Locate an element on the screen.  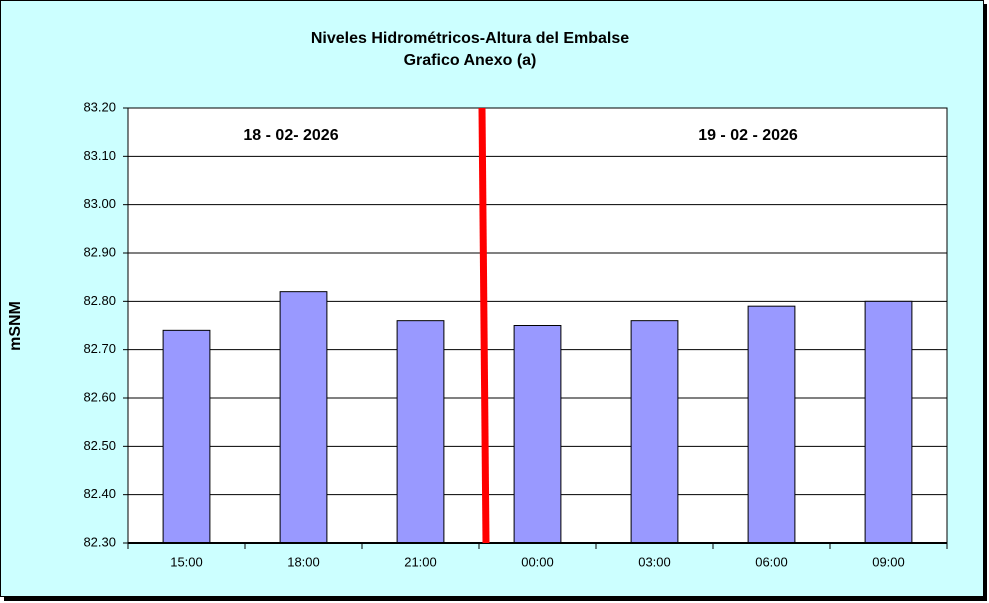
chart-subtitle: Grafico Anexo (a) is located at coordinates (470, 60).